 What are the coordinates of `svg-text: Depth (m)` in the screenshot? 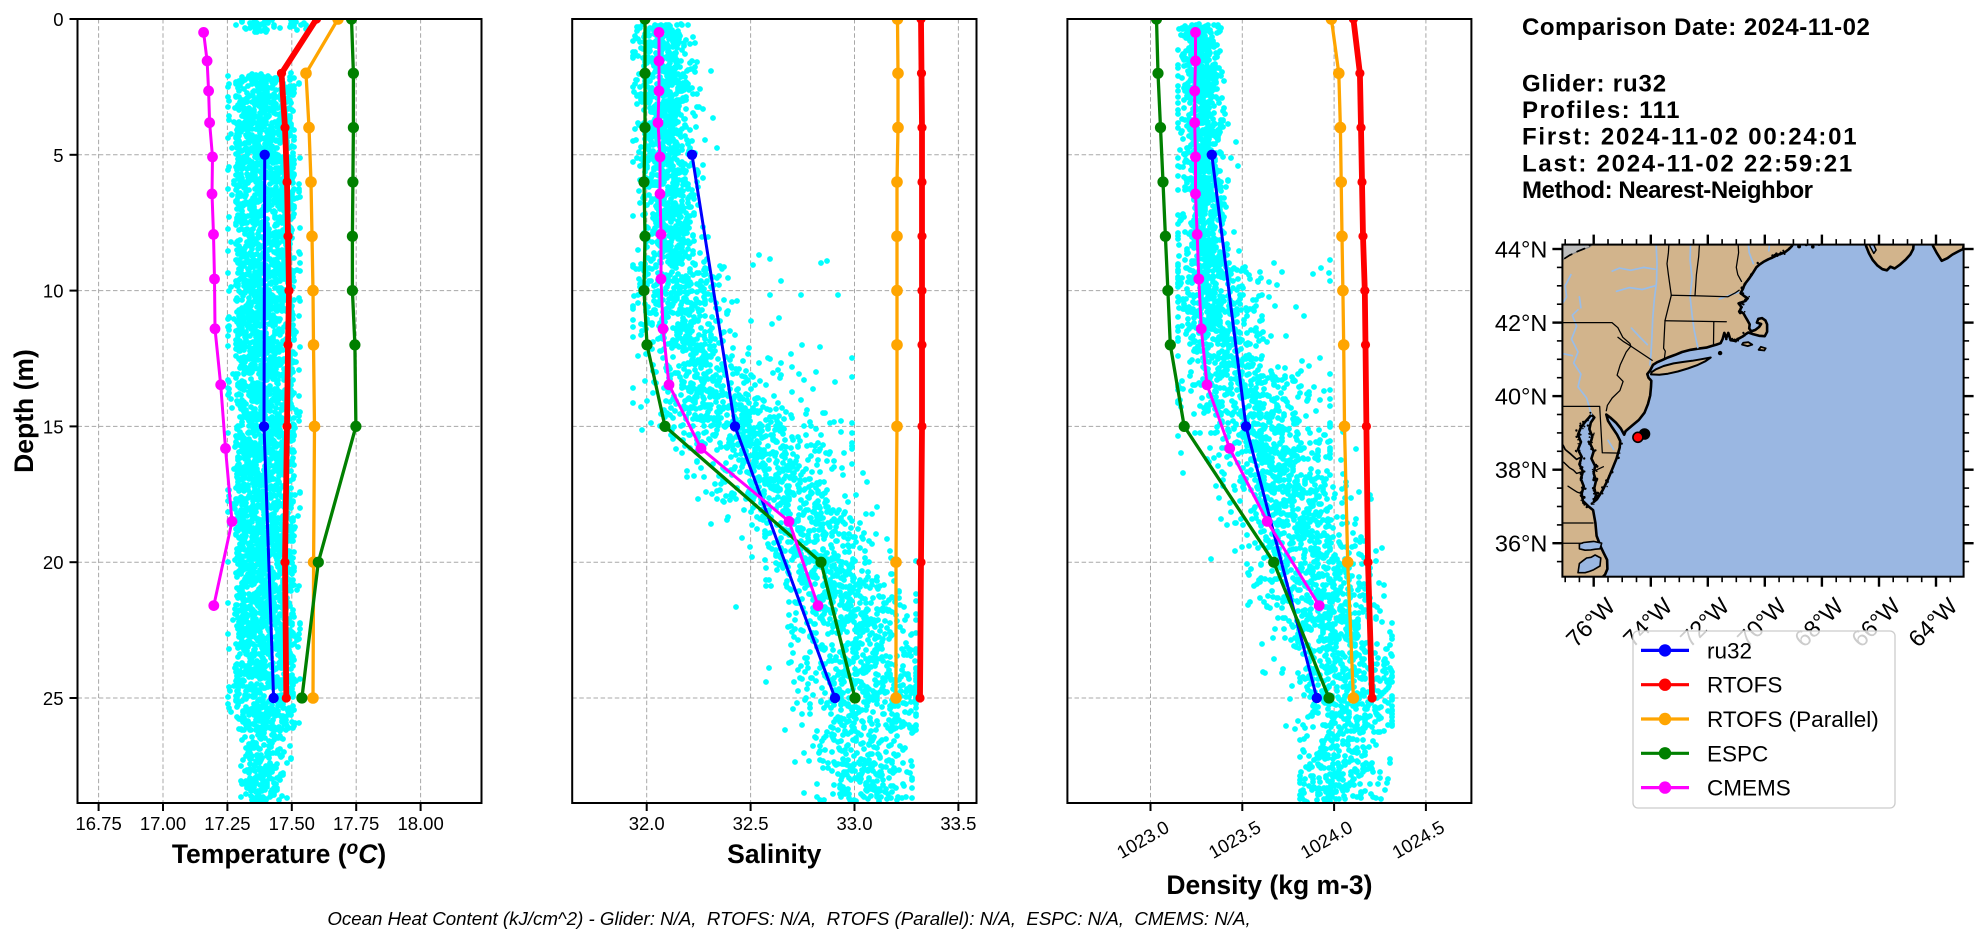 It's located at (24, 411).